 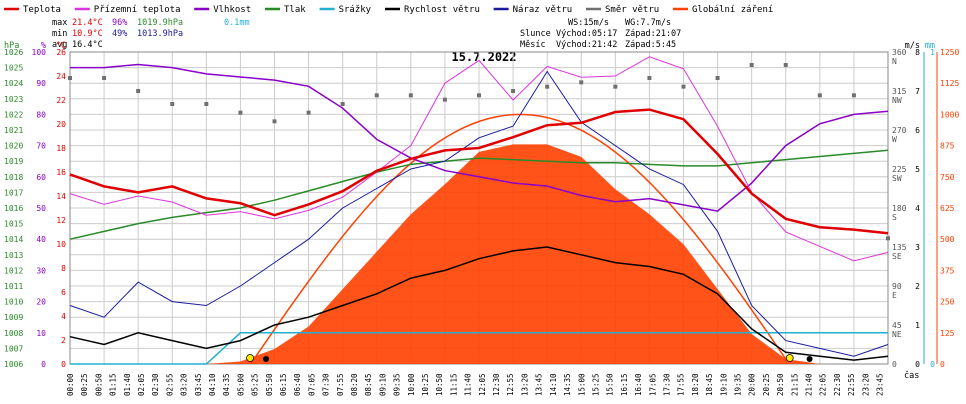 What do you see at coordinates (666, 384) in the screenshot?
I see `time-tick-label: 17:30` at bounding box center [666, 384].